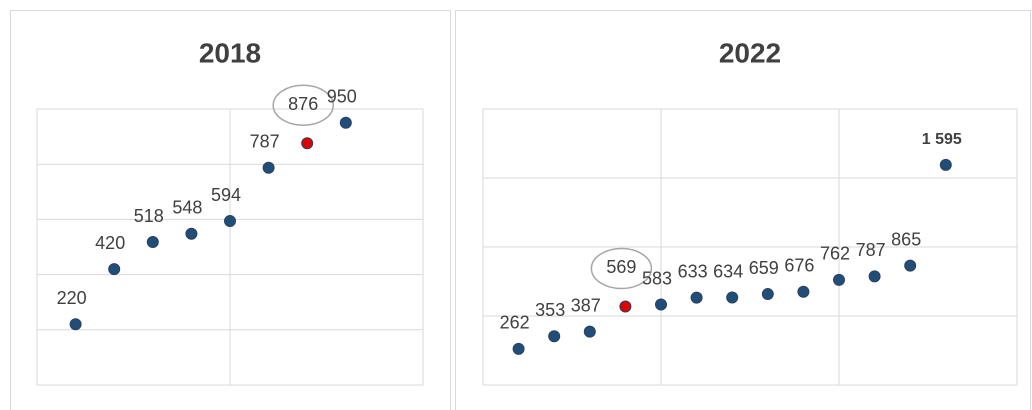 The width and height of the screenshot is (1032, 410). Describe the element at coordinates (342, 97) in the screenshot. I see `data-label: 950` at that location.